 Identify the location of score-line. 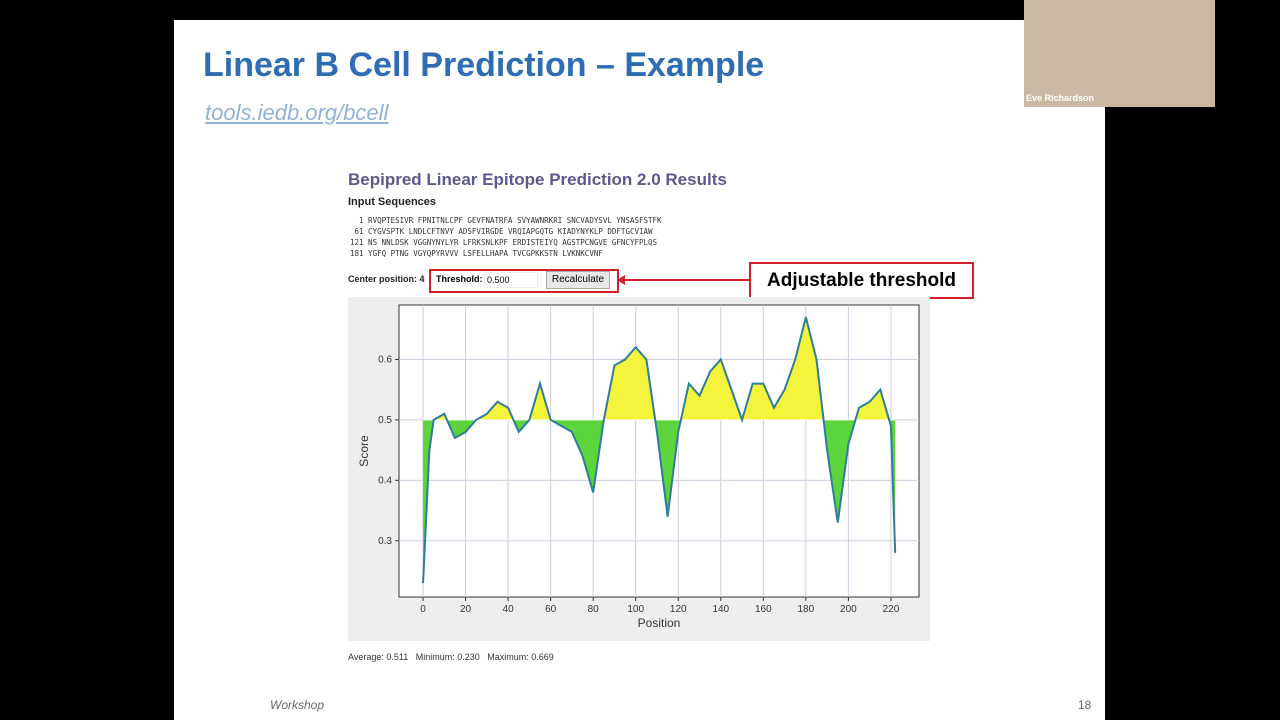
(659, 450).